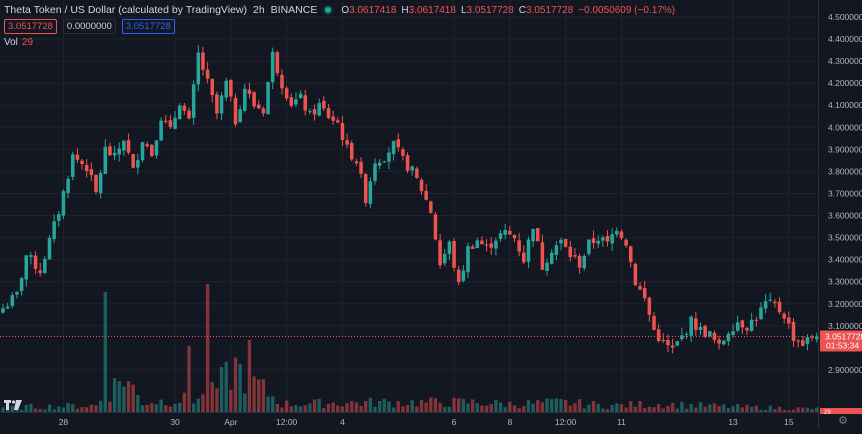  Describe the element at coordinates (175, 422) in the screenshot. I see `time-axis-label: 30` at that location.